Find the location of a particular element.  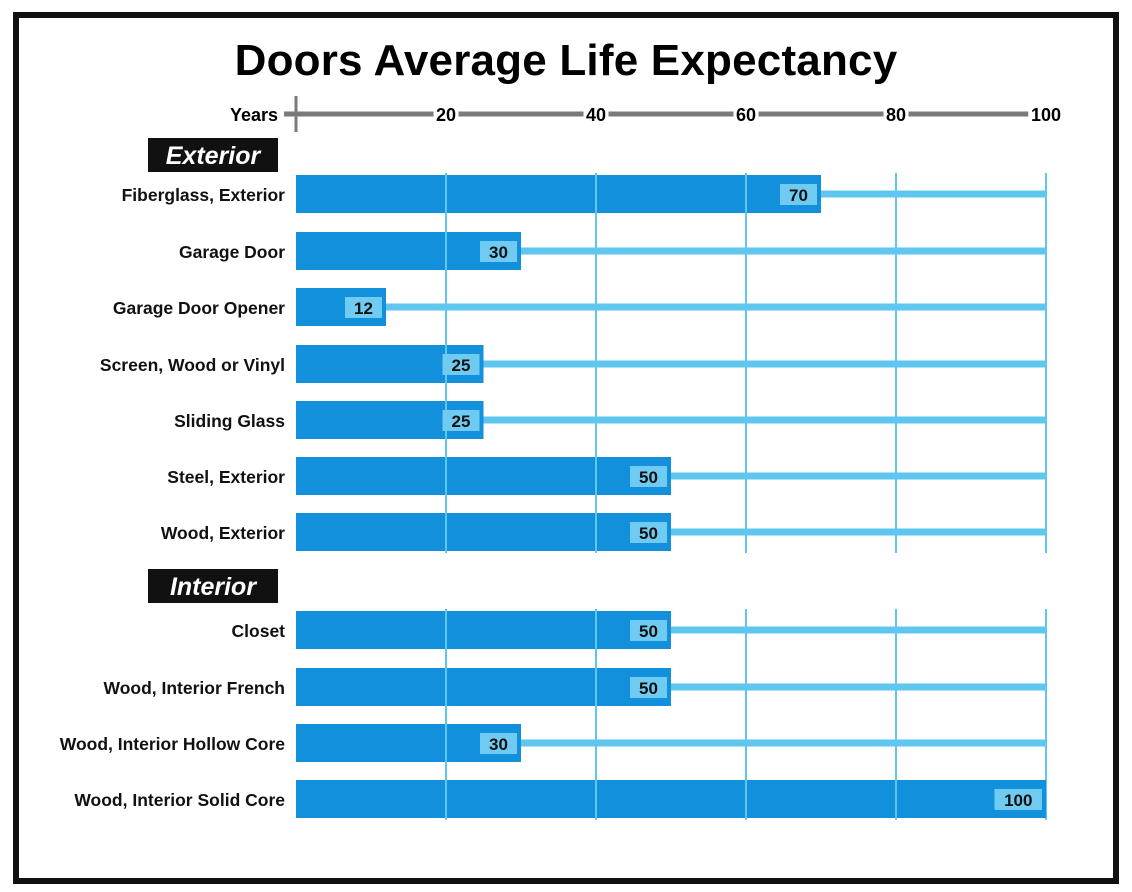

category-label: Sliding Glass is located at coordinates (229, 421).